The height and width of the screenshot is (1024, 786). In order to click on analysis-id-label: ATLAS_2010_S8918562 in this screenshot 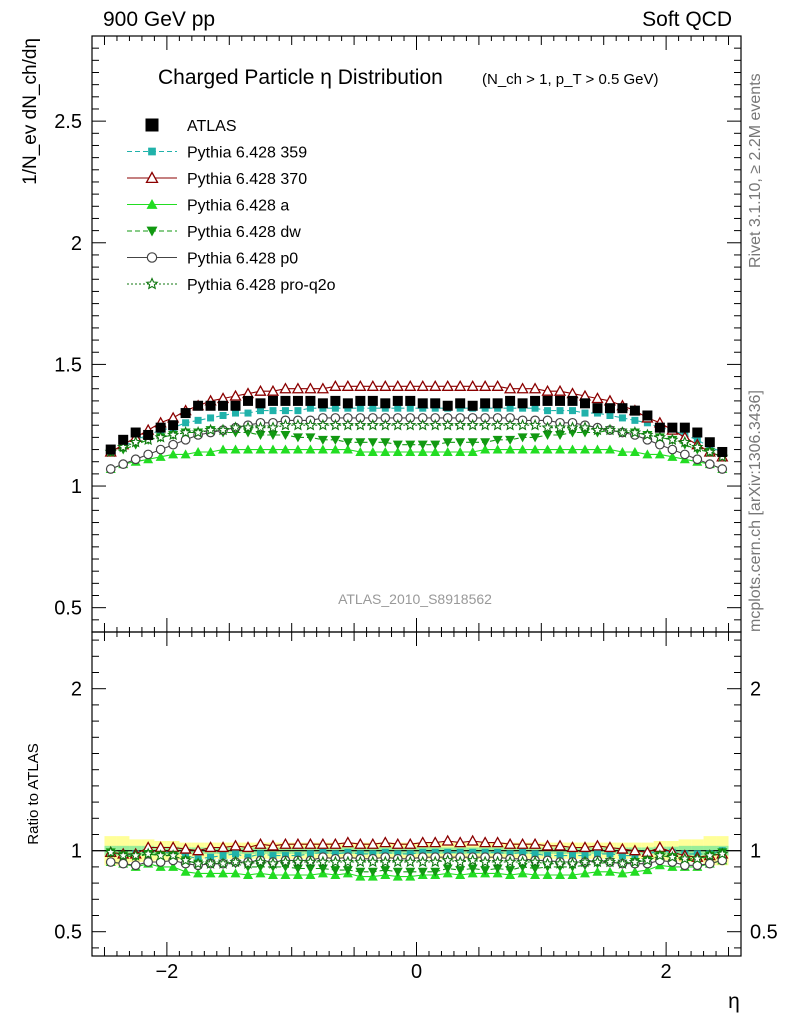, I will do `click(415, 599)`.